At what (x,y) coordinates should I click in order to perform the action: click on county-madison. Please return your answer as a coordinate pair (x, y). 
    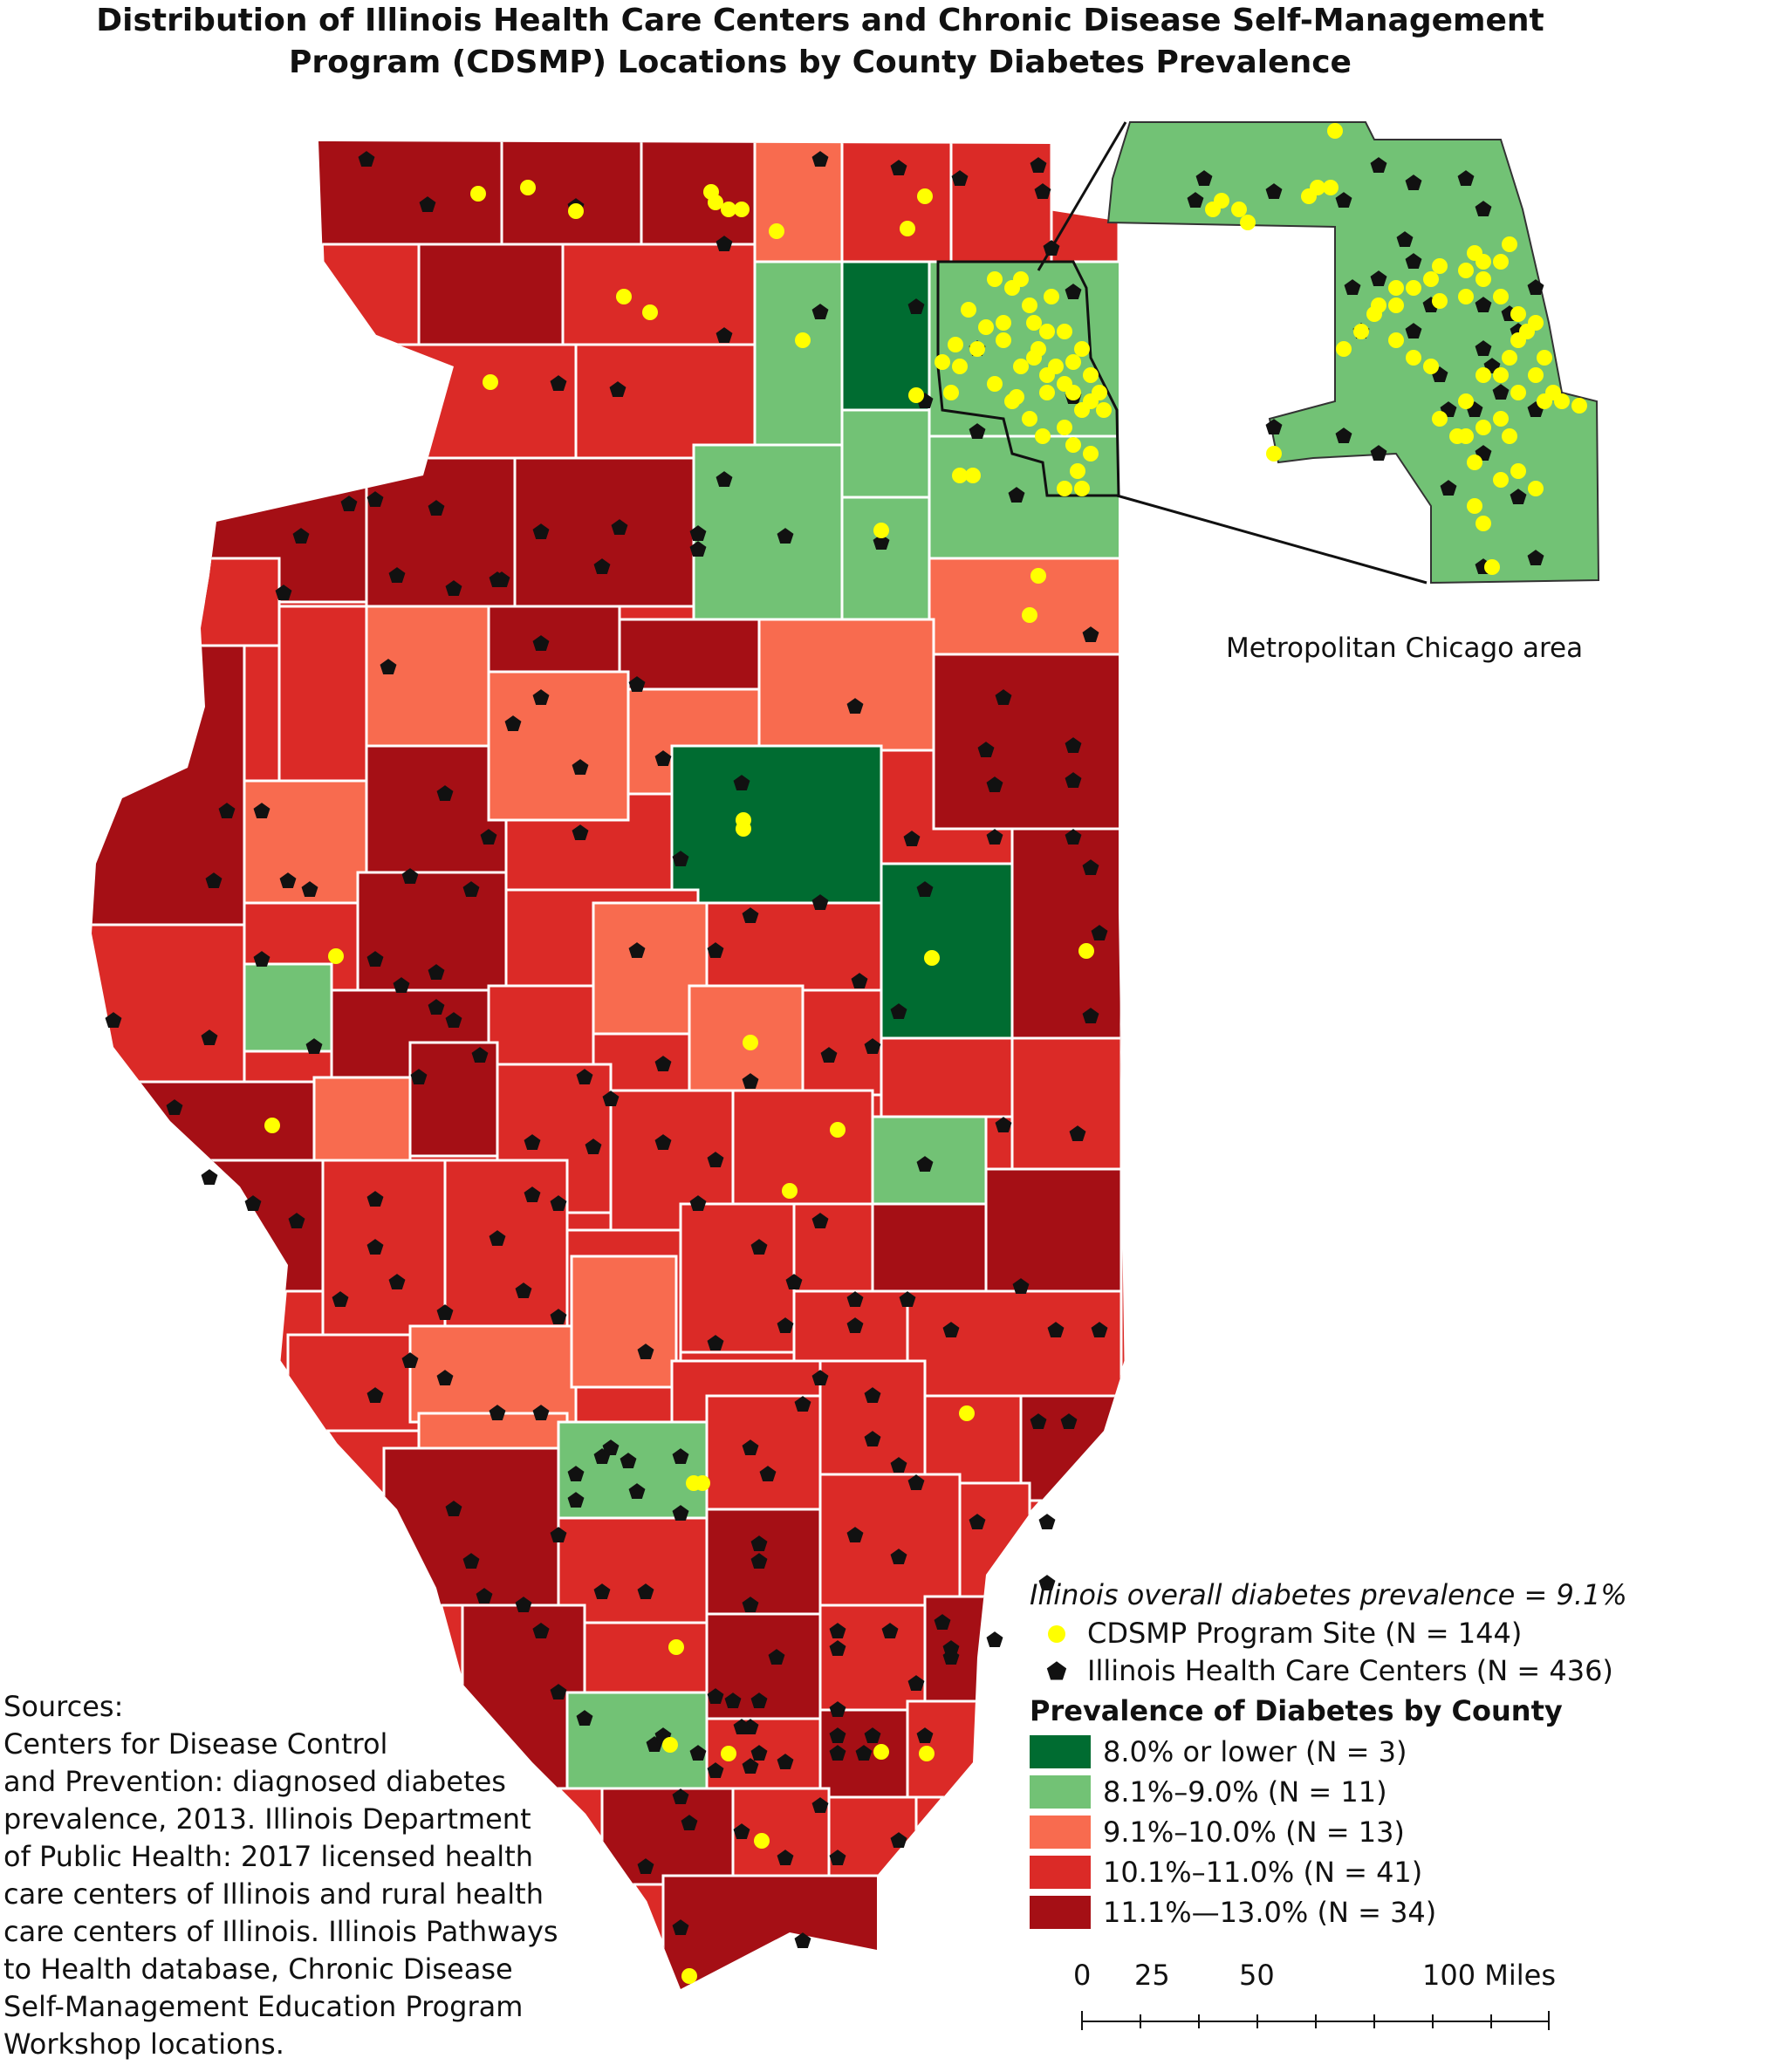
    Looking at the image, I should click on (354, 1383).